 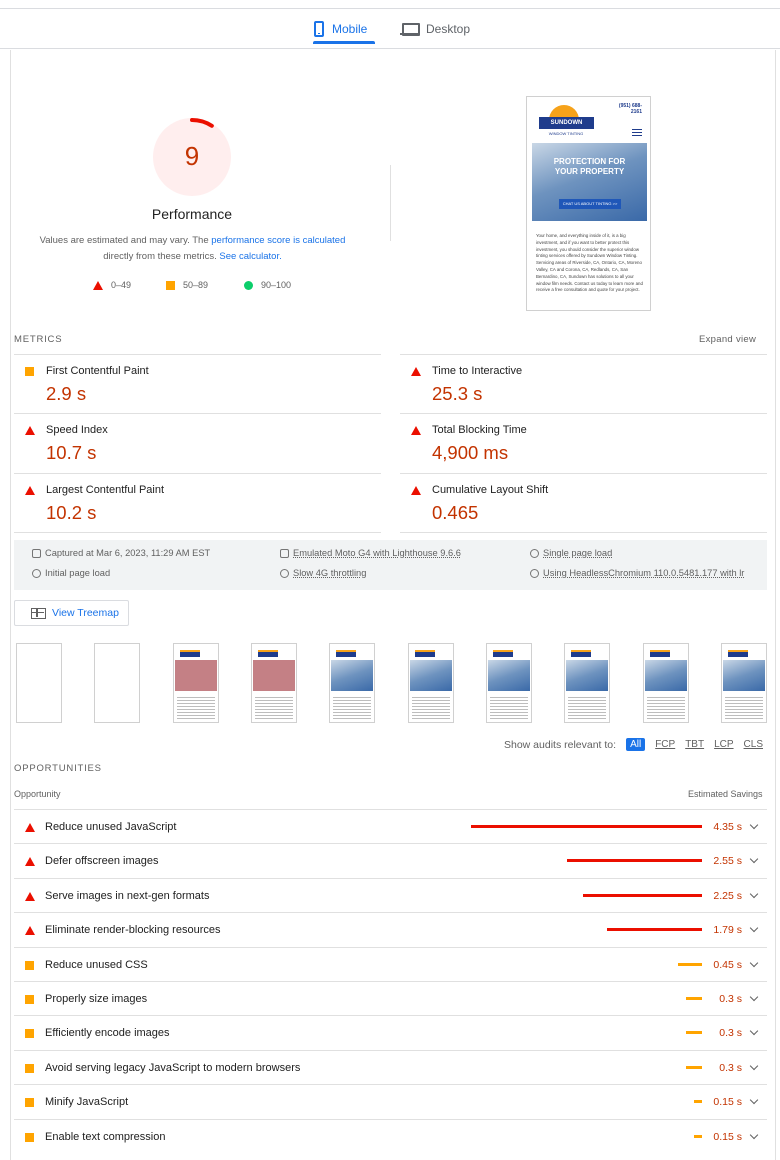 I want to click on opportunity-row: Minify JavaScript 0.15 s, so click(x=390, y=1101).